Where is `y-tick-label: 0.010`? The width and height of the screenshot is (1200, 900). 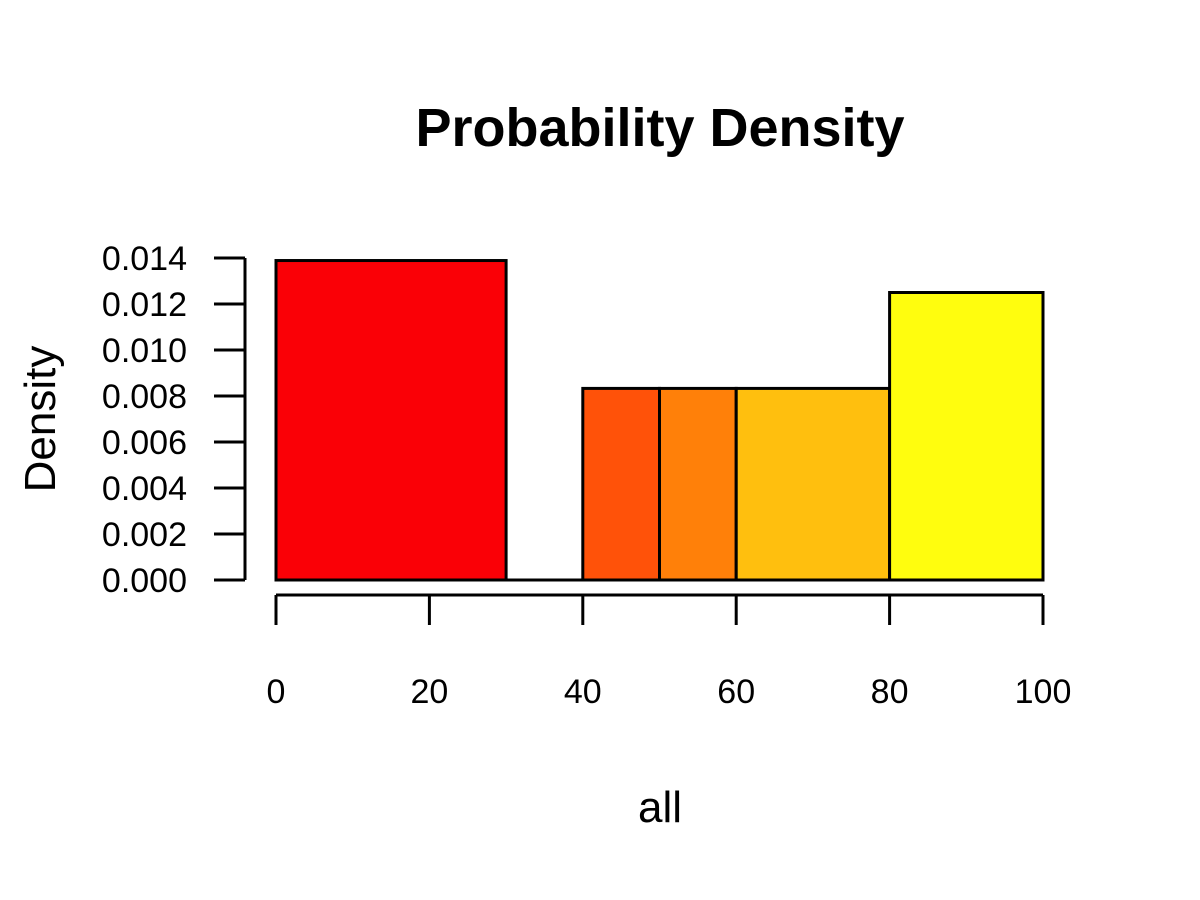 y-tick-label: 0.010 is located at coordinates (144, 351).